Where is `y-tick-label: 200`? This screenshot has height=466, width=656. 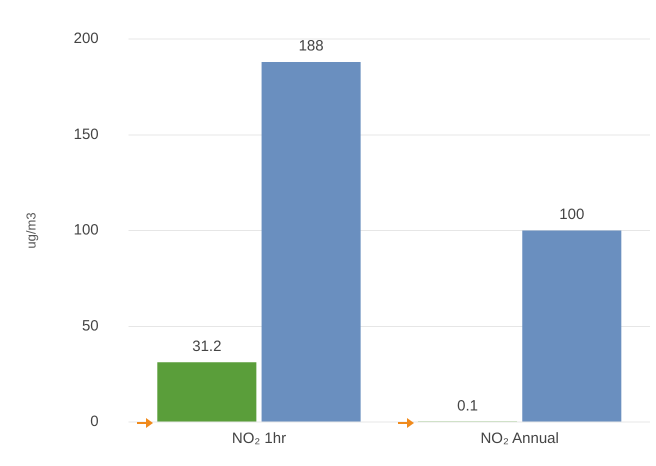
y-tick-label: 200 is located at coordinates (86, 39).